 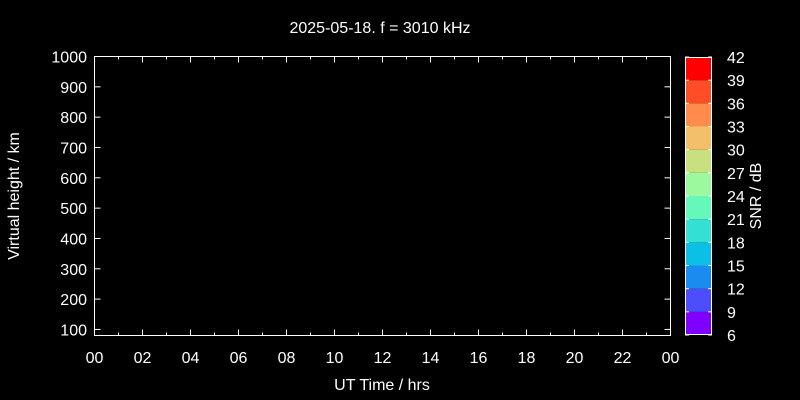 I want to click on x-tick-label: 02, so click(x=143, y=358).